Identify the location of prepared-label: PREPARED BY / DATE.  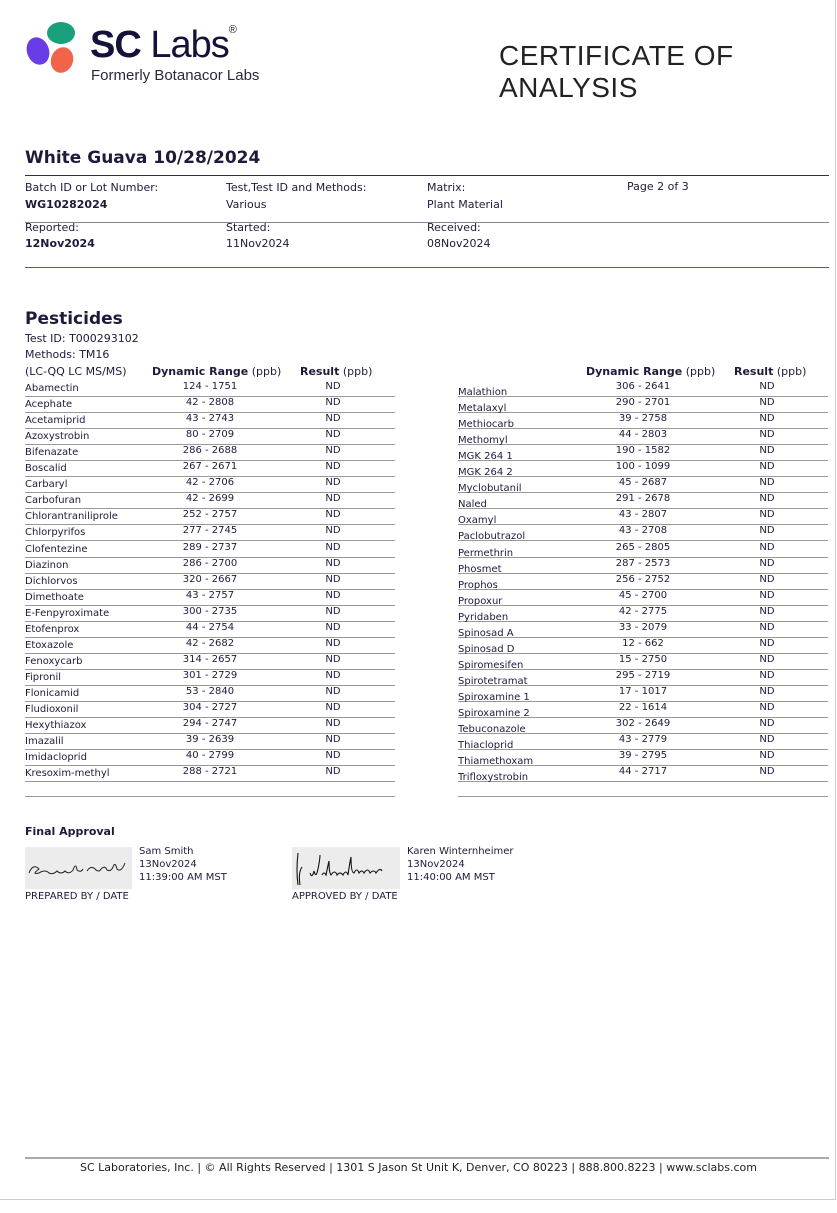
(77, 896).